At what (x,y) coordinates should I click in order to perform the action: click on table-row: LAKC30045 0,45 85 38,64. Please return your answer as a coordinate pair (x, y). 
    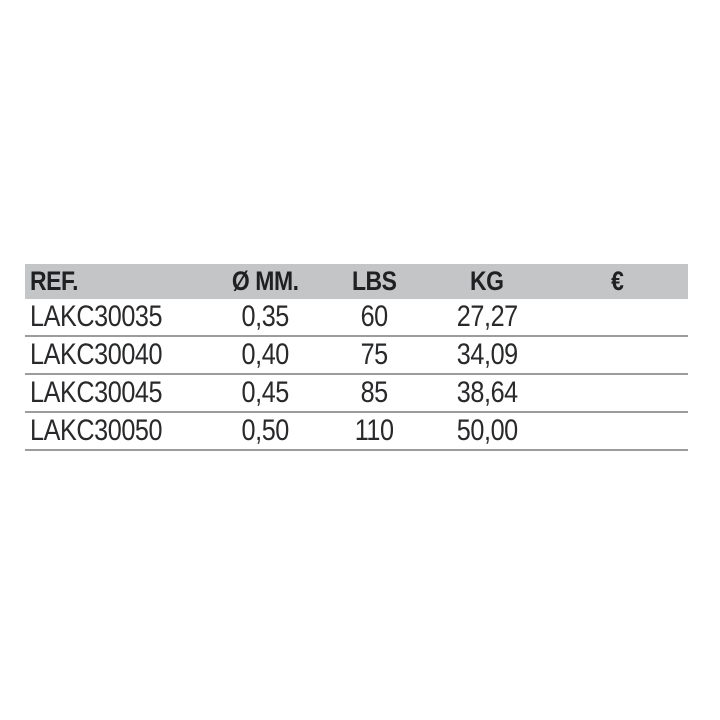
    Looking at the image, I should click on (356, 394).